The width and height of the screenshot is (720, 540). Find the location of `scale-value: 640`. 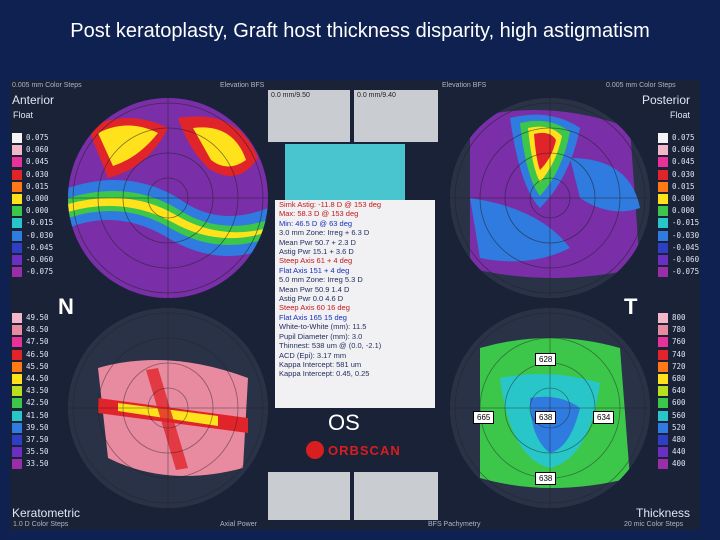

scale-value: 640 is located at coordinates (679, 391).